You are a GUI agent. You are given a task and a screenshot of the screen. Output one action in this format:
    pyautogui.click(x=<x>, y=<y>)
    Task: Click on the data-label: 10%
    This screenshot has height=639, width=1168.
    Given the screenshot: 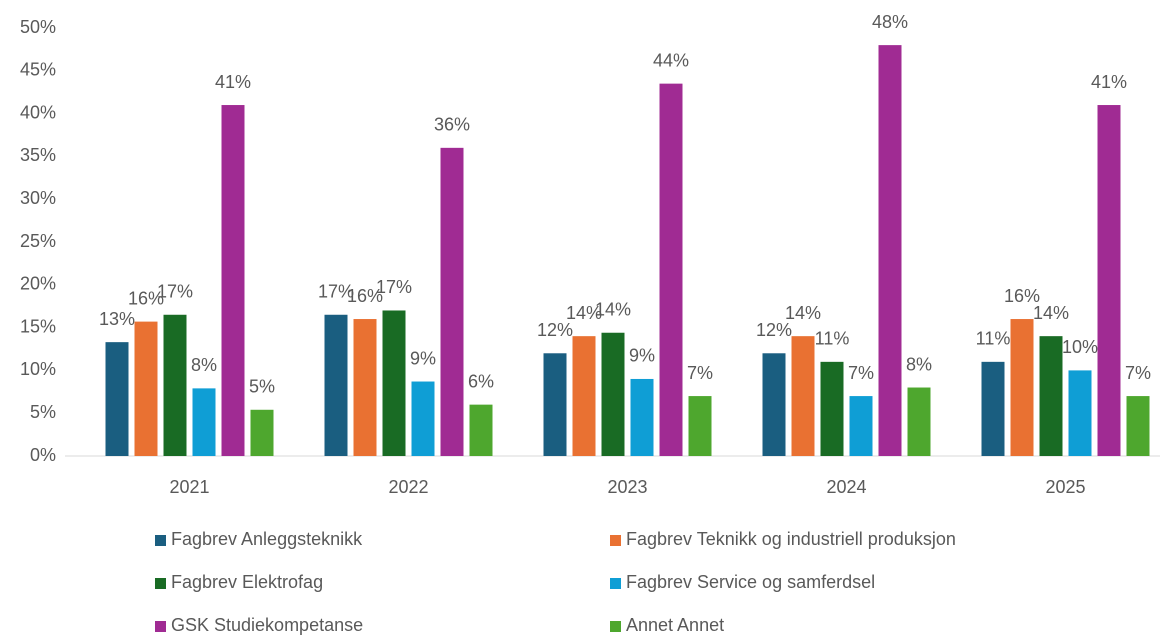 What is the action you would take?
    pyautogui.click(x=1080, y=347)
    